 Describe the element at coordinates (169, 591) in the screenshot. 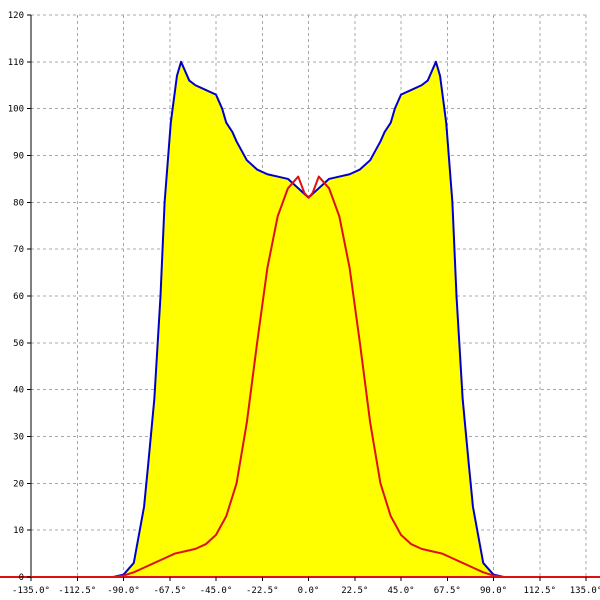

I see `x-tick-label: -67.5°` at that location.